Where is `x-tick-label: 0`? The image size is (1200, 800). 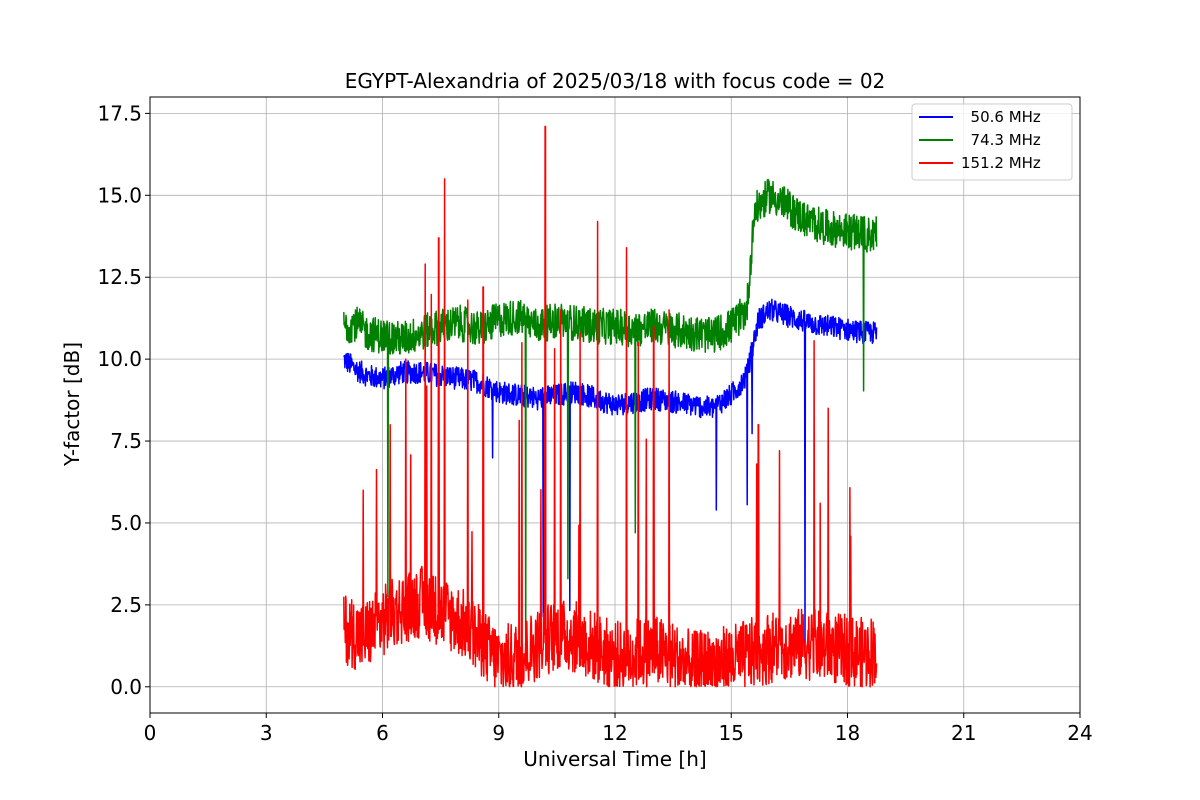
x-tick-label: 0 is located at coordinates (150, 733).